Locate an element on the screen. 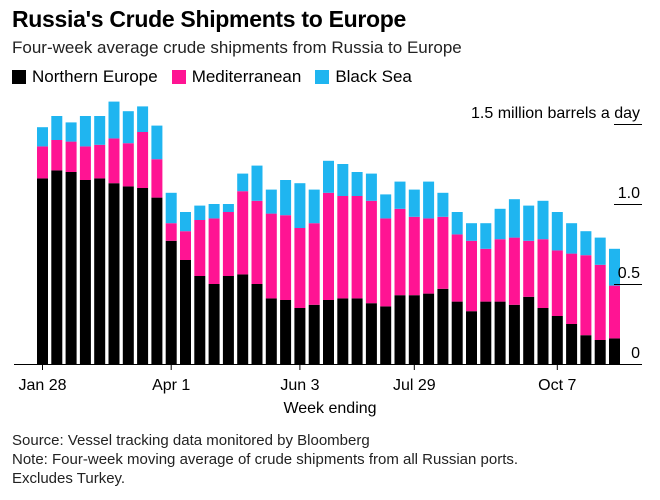 The width and height of the screenshot is (660, 500). legend-item-black-sea: Black Sea is located at coordinates (363, 77).